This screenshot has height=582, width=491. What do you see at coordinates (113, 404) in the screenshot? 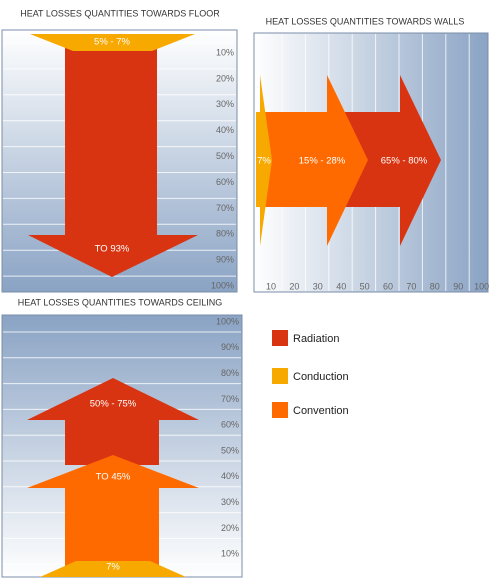
I see `arrow-label: 50% - 75%` at bounding box center [113, 404].